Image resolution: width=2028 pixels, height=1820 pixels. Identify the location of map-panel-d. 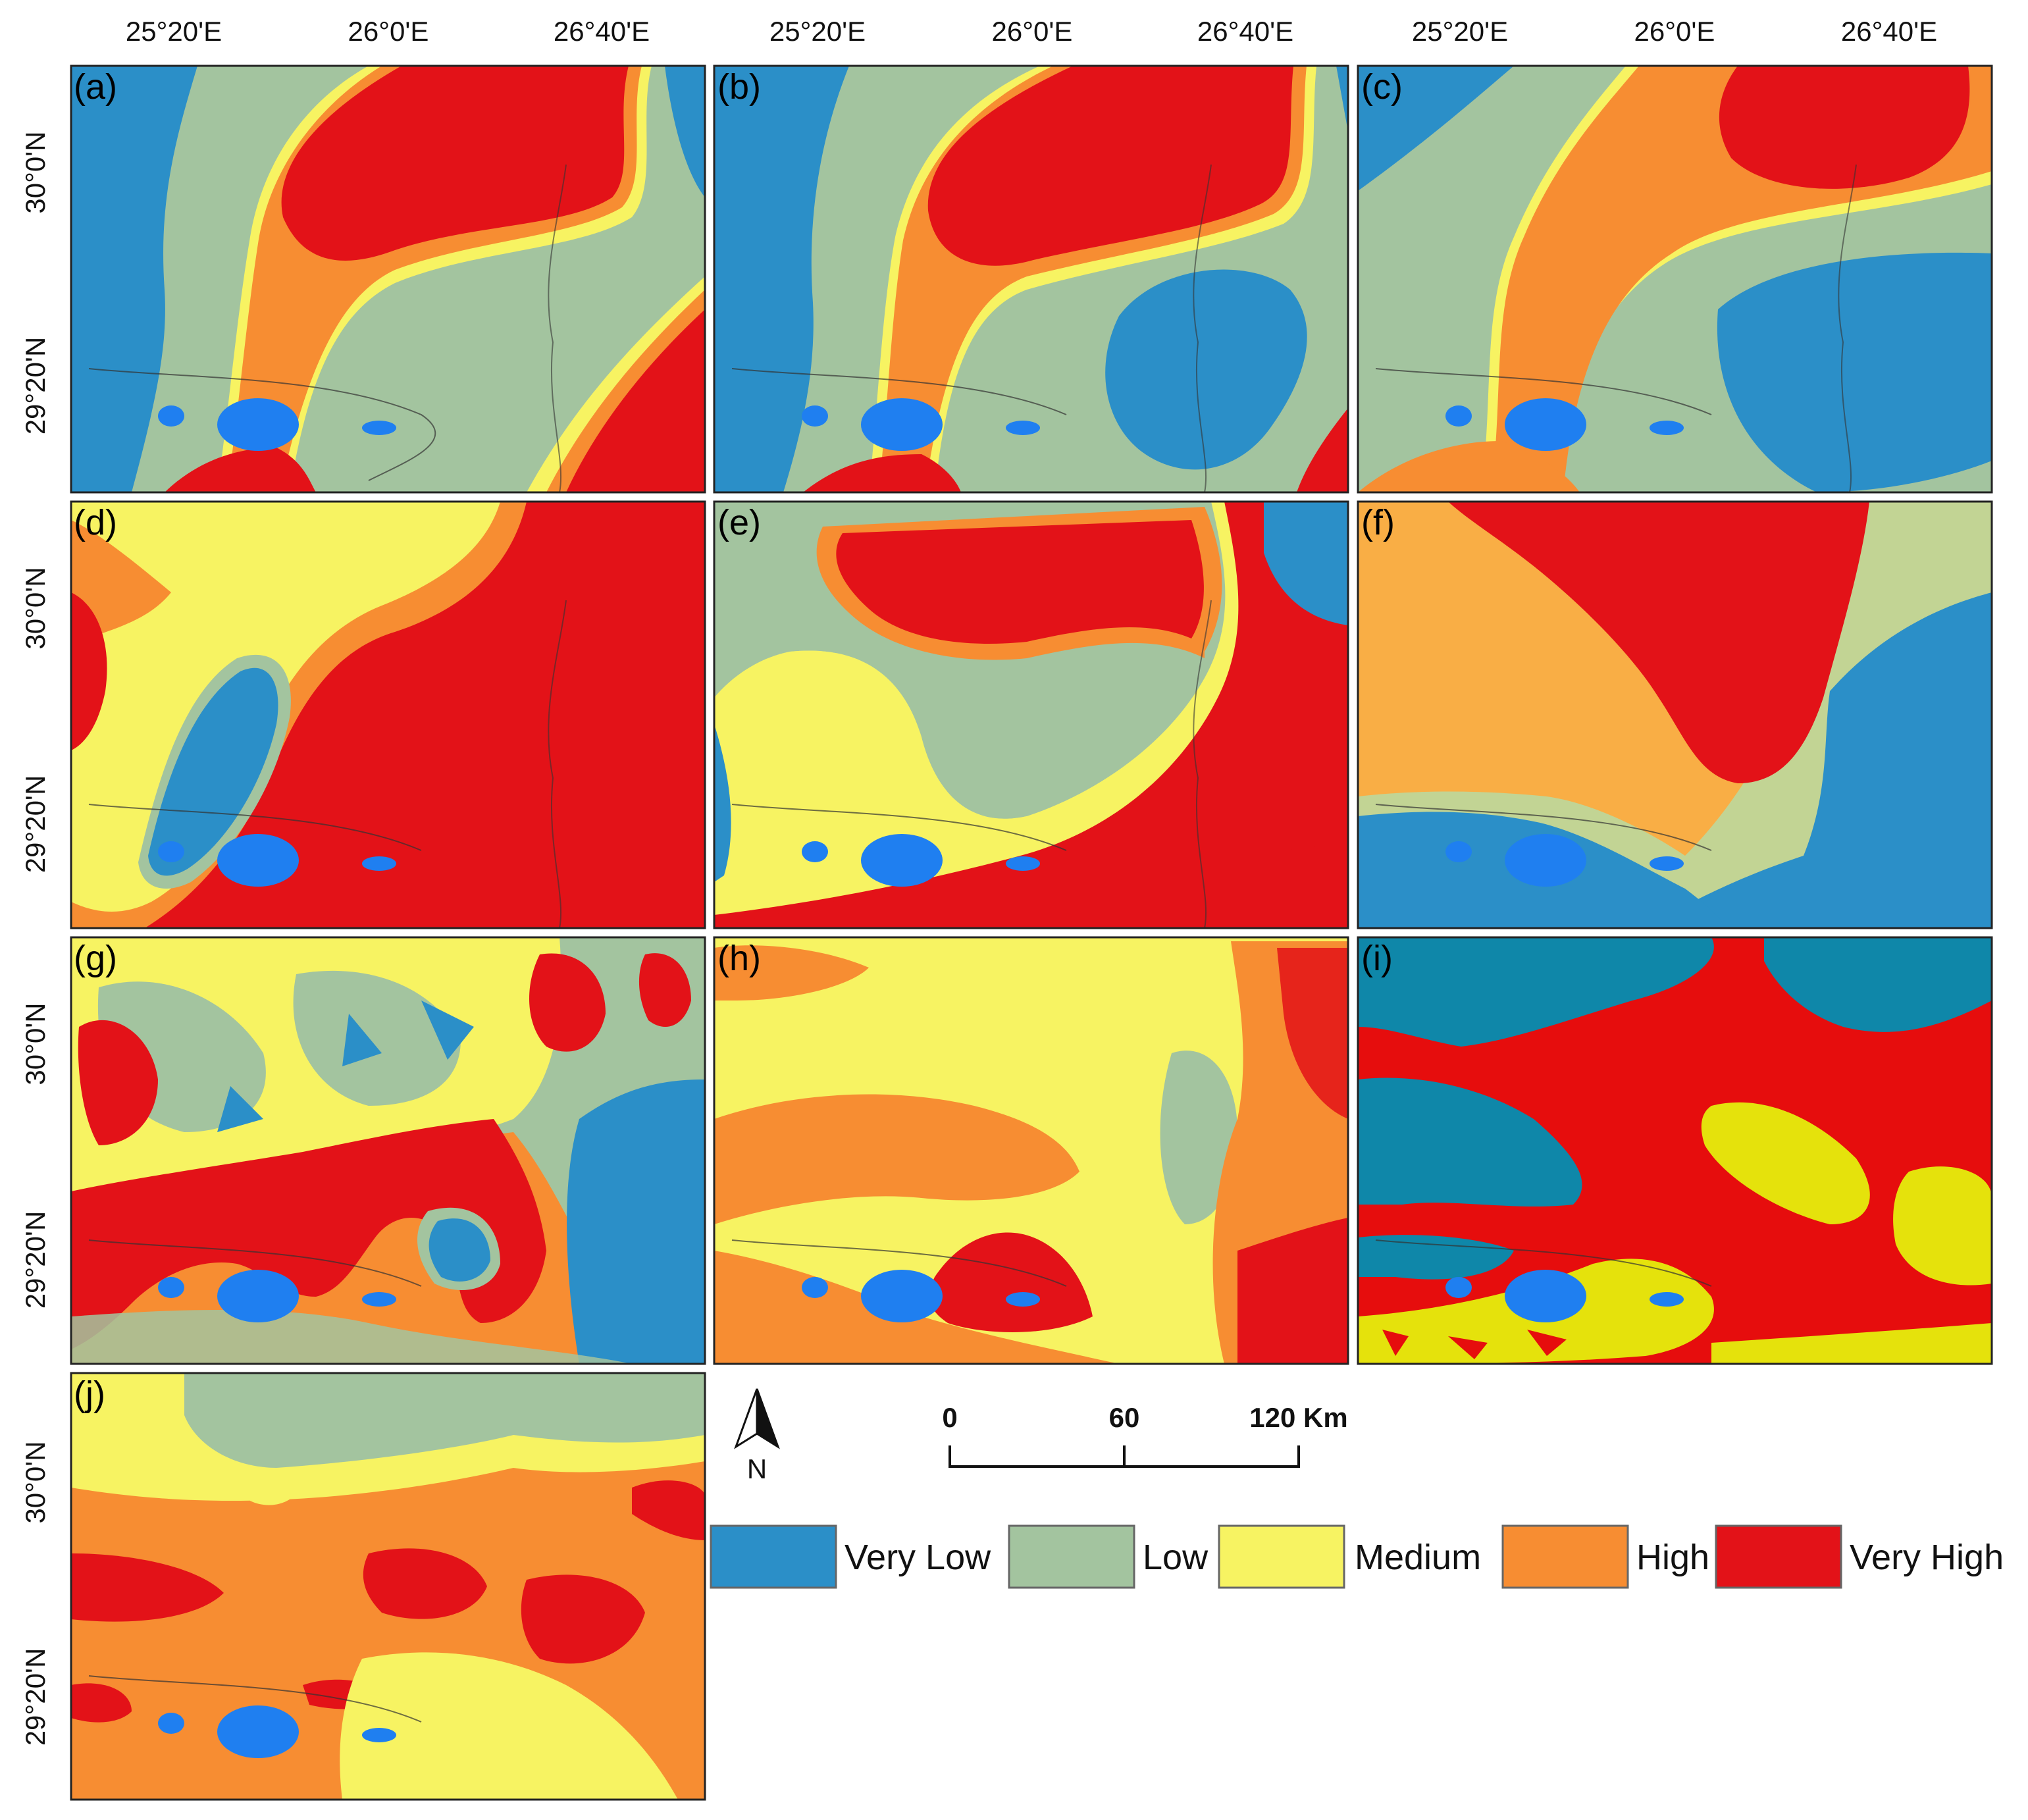
(388, 715).